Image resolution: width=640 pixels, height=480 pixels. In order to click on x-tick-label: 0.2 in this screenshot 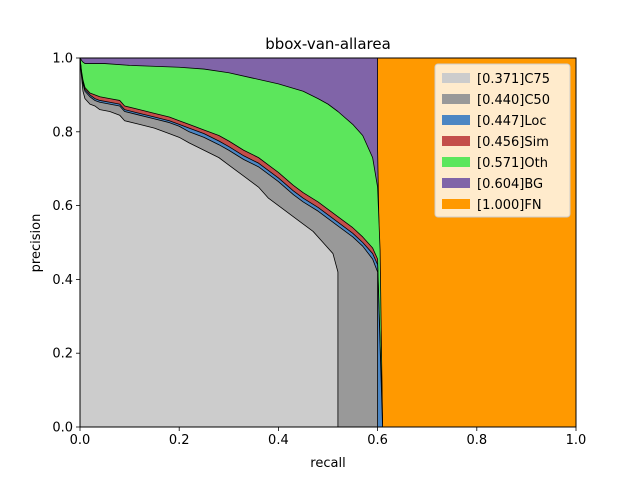, I will do `click(179, 440)`.